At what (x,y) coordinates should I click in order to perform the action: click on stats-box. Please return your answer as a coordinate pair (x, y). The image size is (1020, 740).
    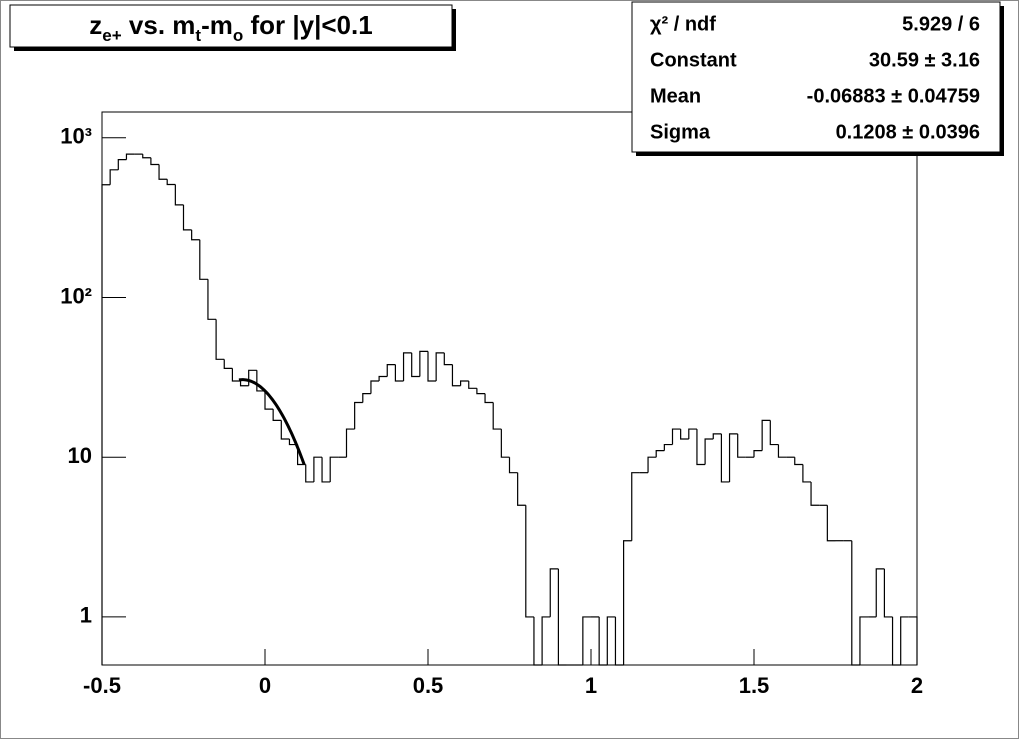
    Looking at the image, I should click on (816, 77).